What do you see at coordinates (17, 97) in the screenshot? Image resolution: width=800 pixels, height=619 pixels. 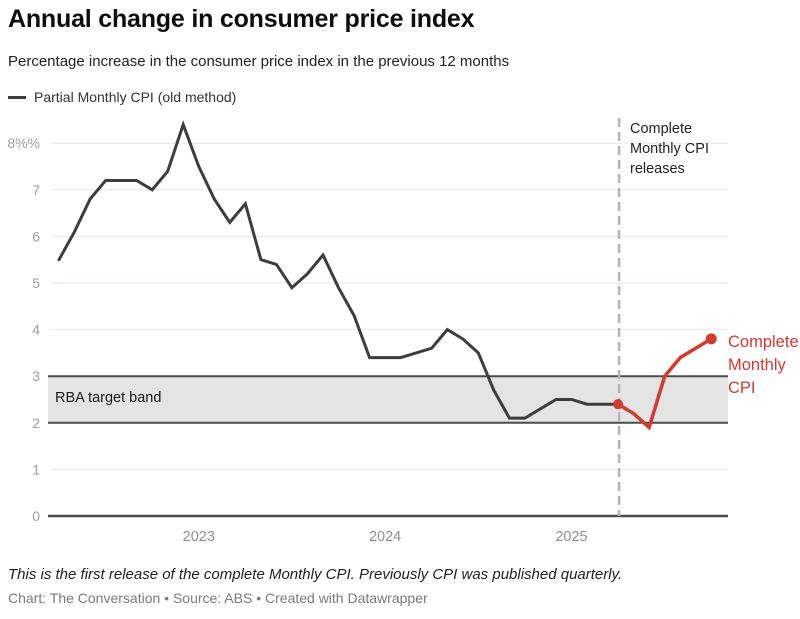 I see `line-swatch-icon` at bounding box center [17, 97].